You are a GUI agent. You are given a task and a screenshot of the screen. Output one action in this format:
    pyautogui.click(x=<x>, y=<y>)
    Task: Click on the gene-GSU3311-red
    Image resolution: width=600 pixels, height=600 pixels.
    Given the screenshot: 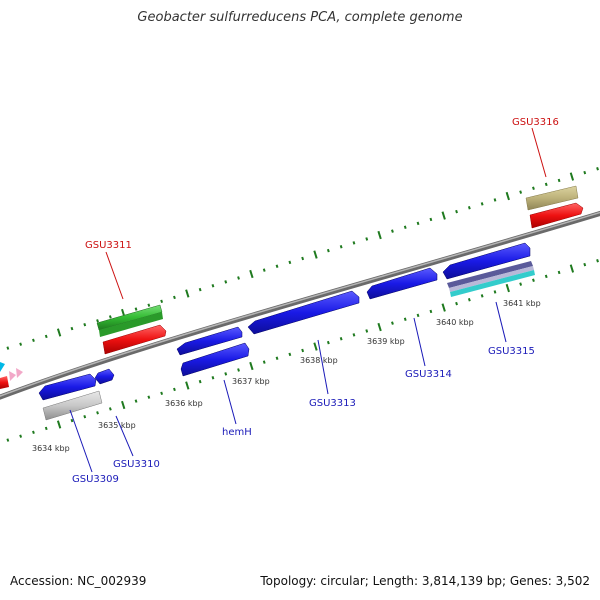 What is the action you would take?
    pyautogui.click(x=134, y=339)
    